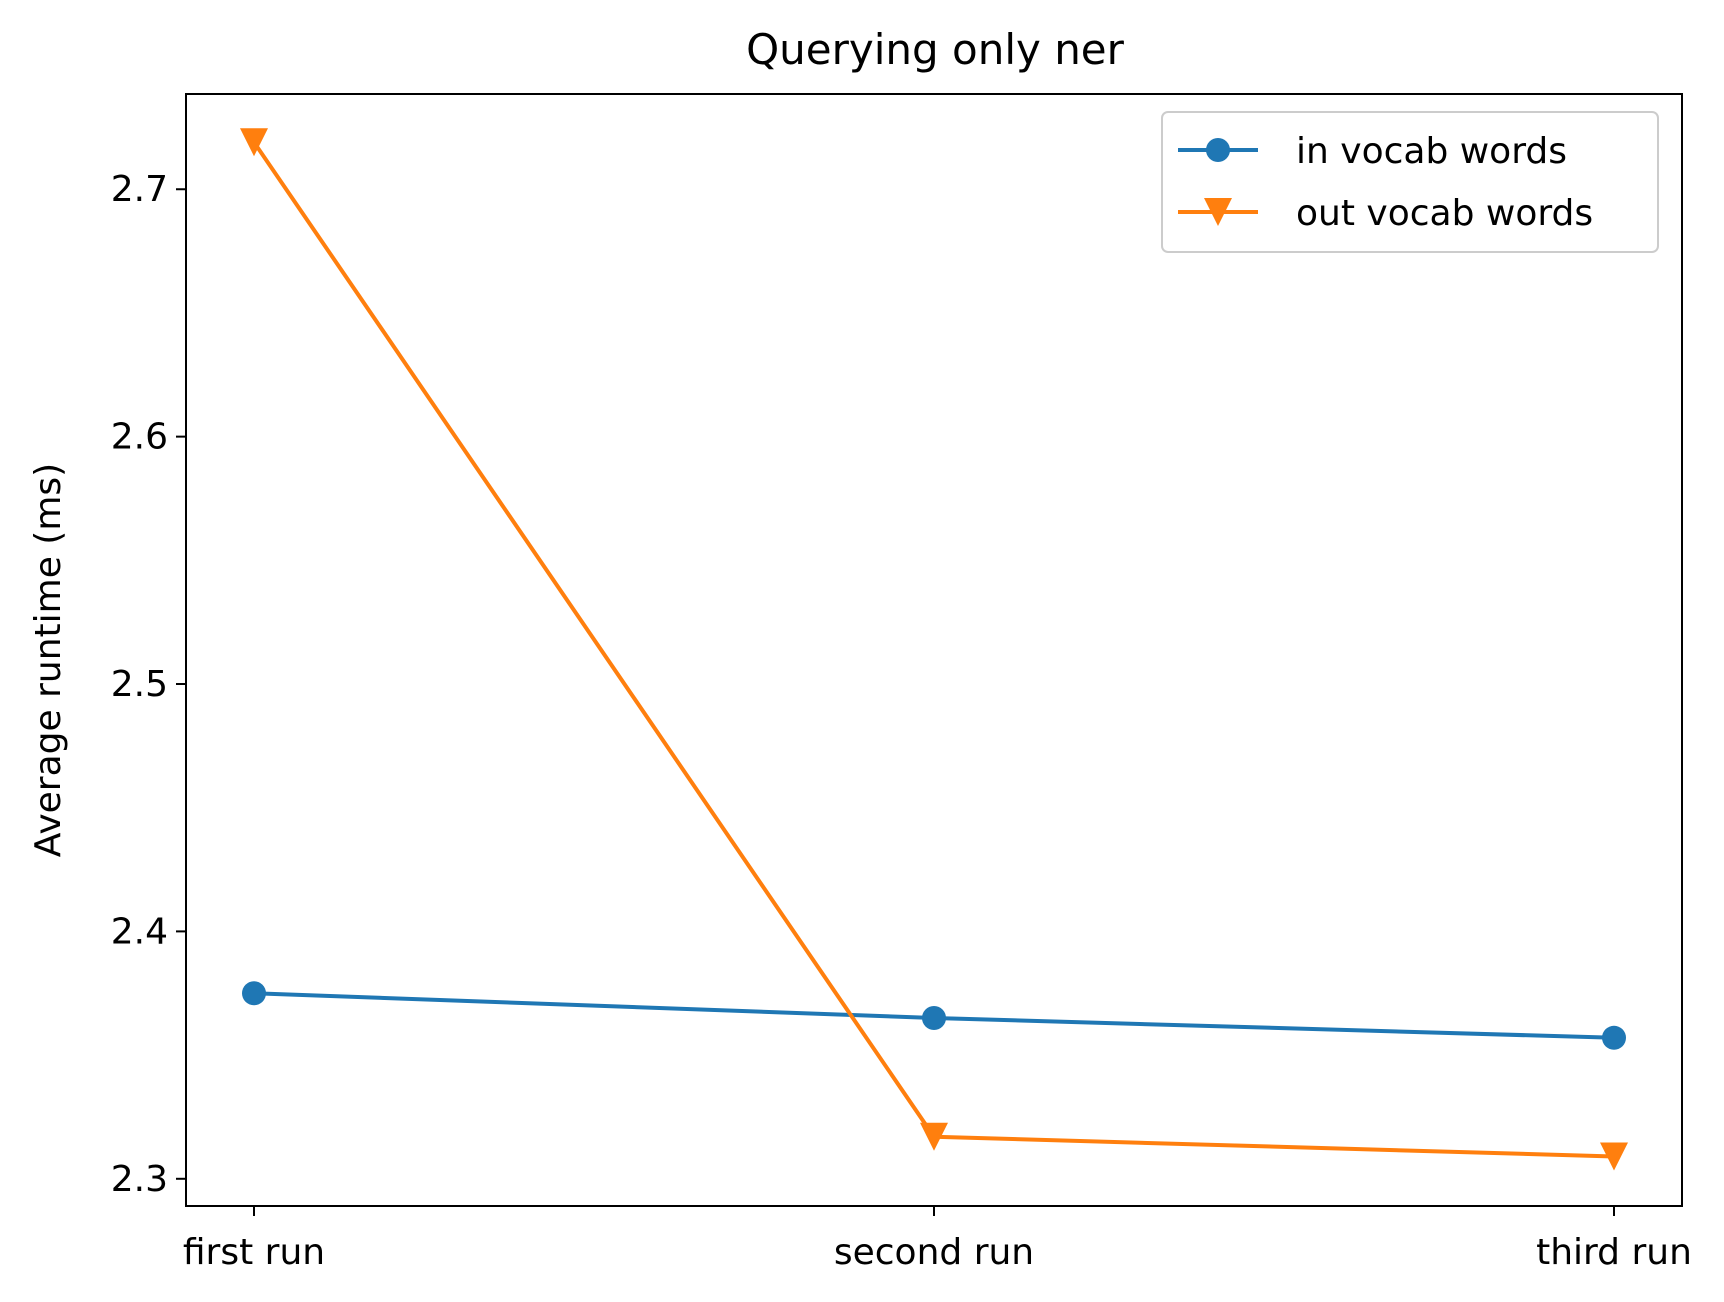  What do you see at coordinates (1444, 213) in the screenshot?
I see `legend-label: out vocab words` at bounding box center [1444, 213].